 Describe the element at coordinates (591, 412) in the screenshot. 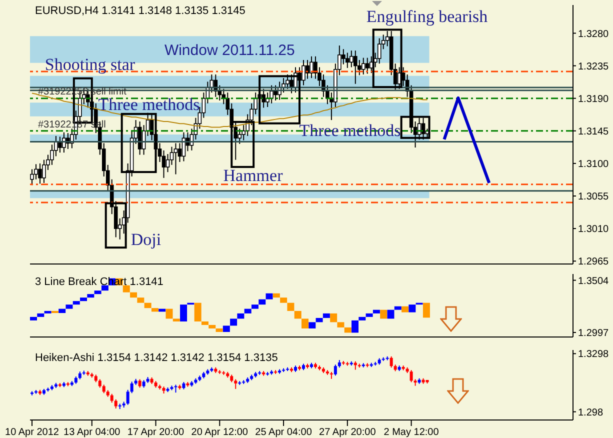

I see `y-tick-label: 1.298` at that location.